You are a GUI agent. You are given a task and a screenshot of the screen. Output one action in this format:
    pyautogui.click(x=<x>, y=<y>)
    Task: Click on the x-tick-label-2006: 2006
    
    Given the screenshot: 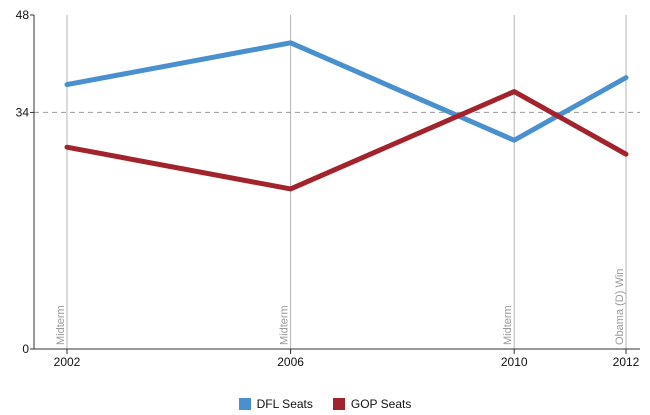 What is the action you would take?
    pyautogui.click(x=290, y=362)
    